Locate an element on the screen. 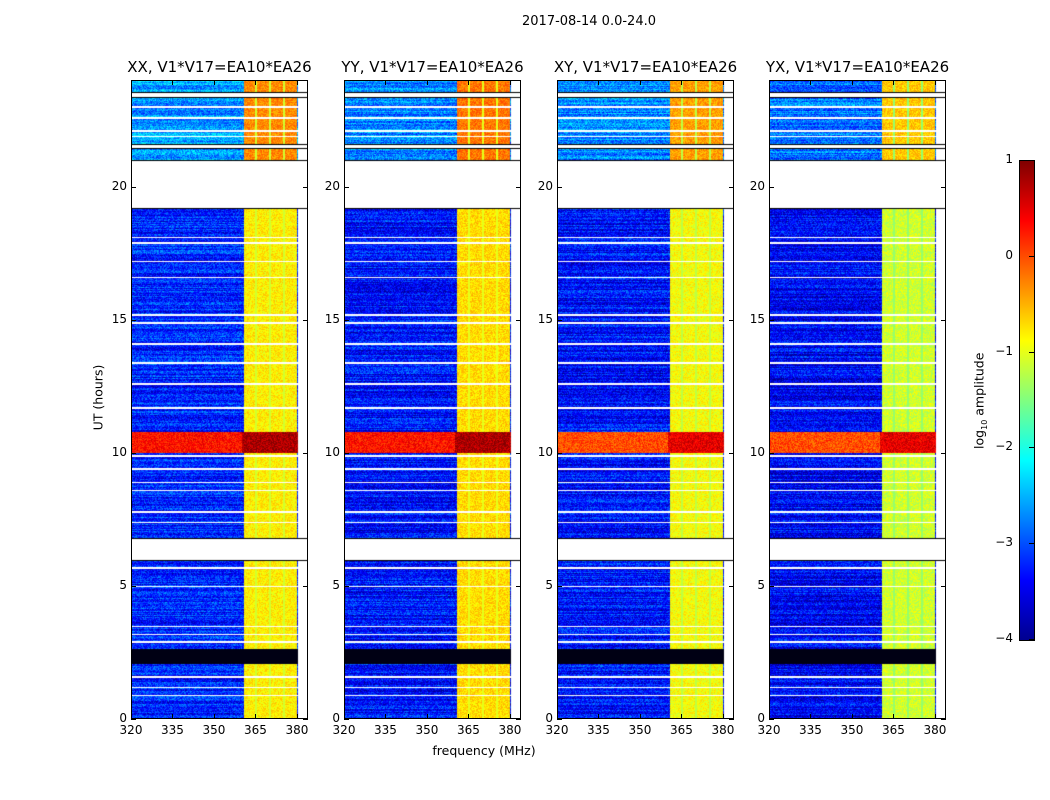 The height and width of the screenshot is (800, 1050). y-axis-label: UT (hours) is located at coordinates (98, 397).